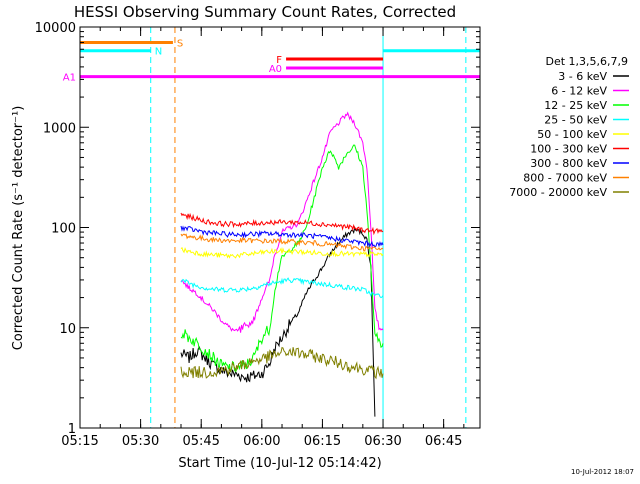 The width and height of the screenshot is (640, 484). I want to click on footer-timestamp: 10-Jul-2012 18:07, so click(602, 472).